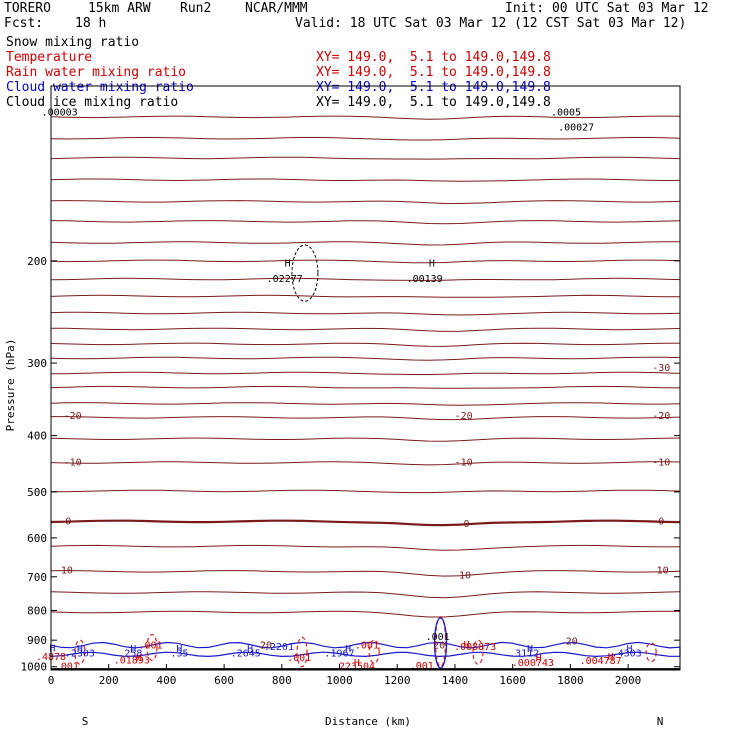 This screenshot has width=740, height=740. What do you see at coordinates (425, 279) in the screenshot?
I see `contour-label: .00139` at bounding box center [425, 279].